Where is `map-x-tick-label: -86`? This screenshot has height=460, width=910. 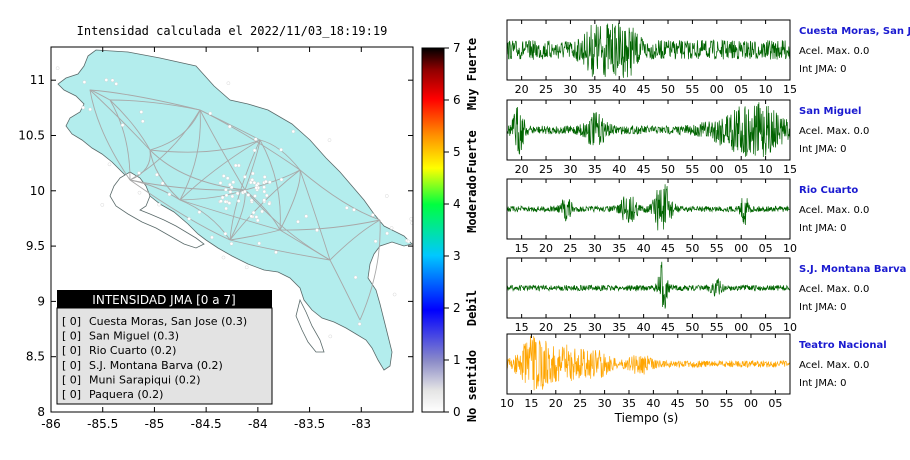
map-x-tick-label: -86 is located at coordinates (51, 424).